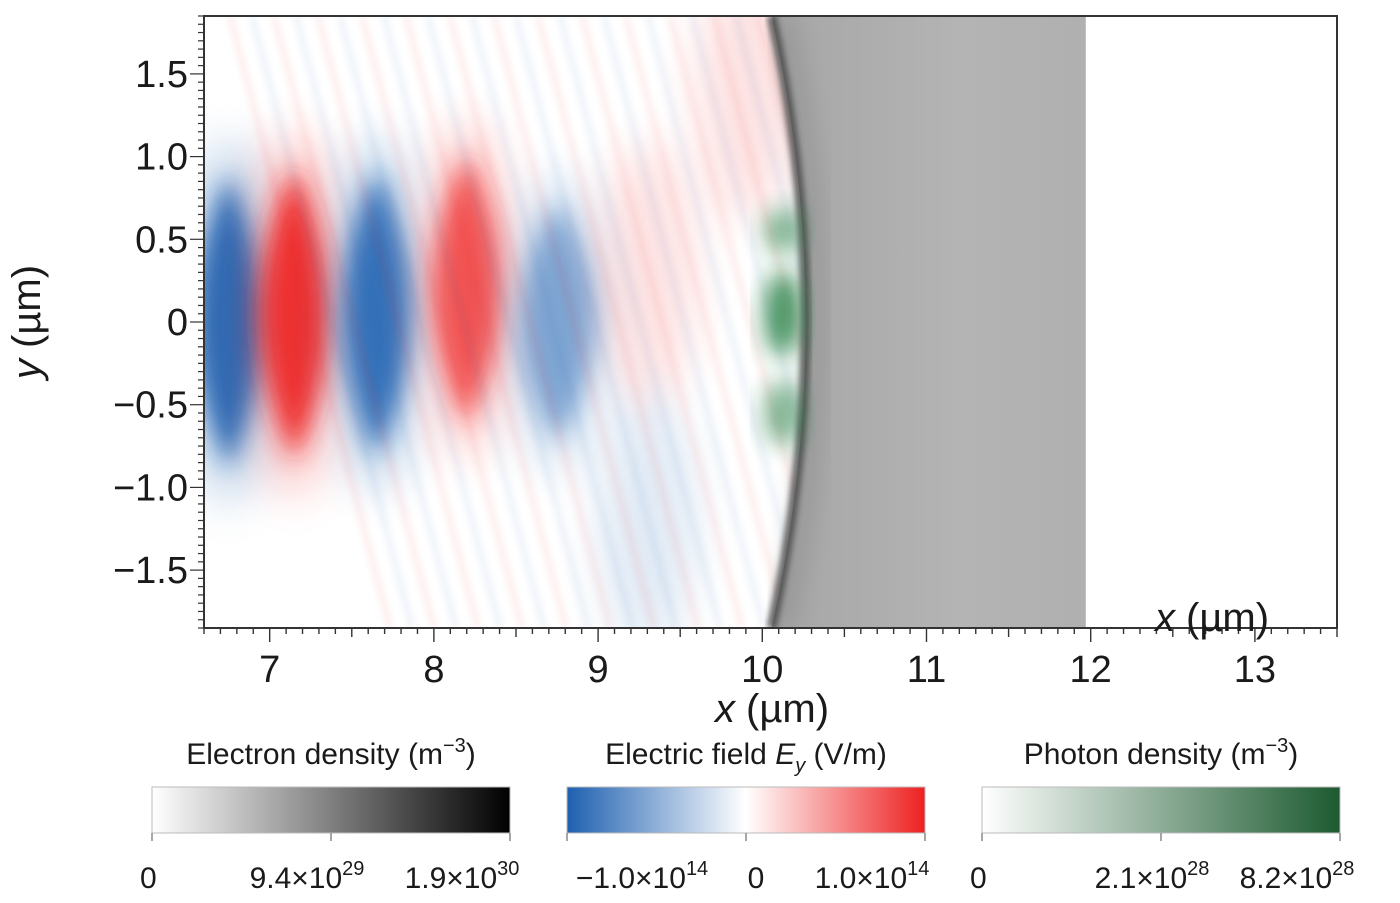 The height and width of the screenshot is (903, 1400). I want to click on x-tick-label: 11, so click(926, 670).